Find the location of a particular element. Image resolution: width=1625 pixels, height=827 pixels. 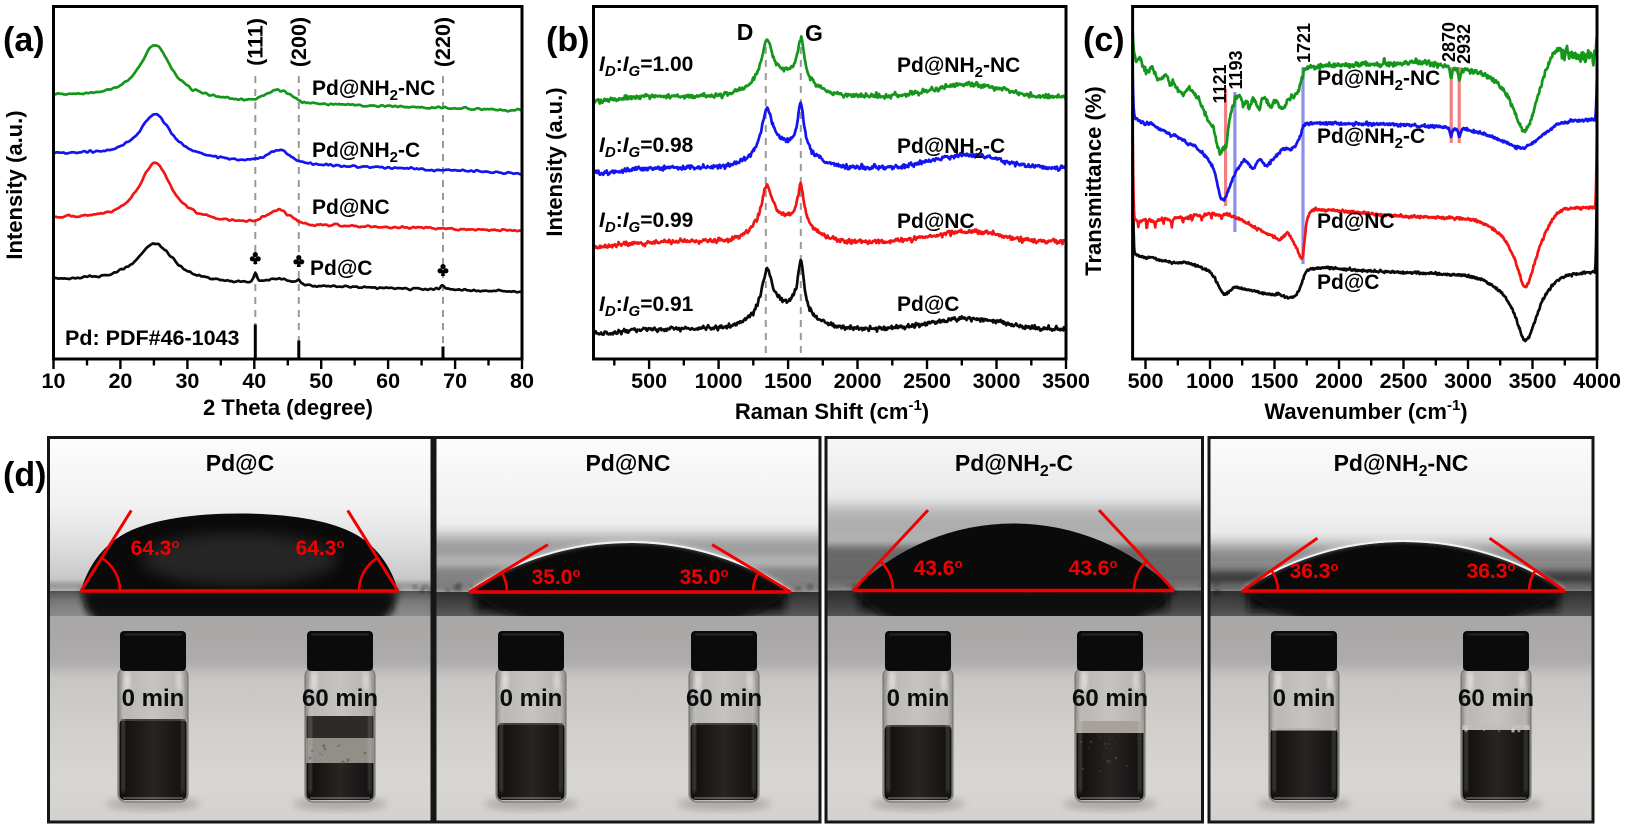

svg-text: ID:IG=1.00 is located at coordinates (646, 66).